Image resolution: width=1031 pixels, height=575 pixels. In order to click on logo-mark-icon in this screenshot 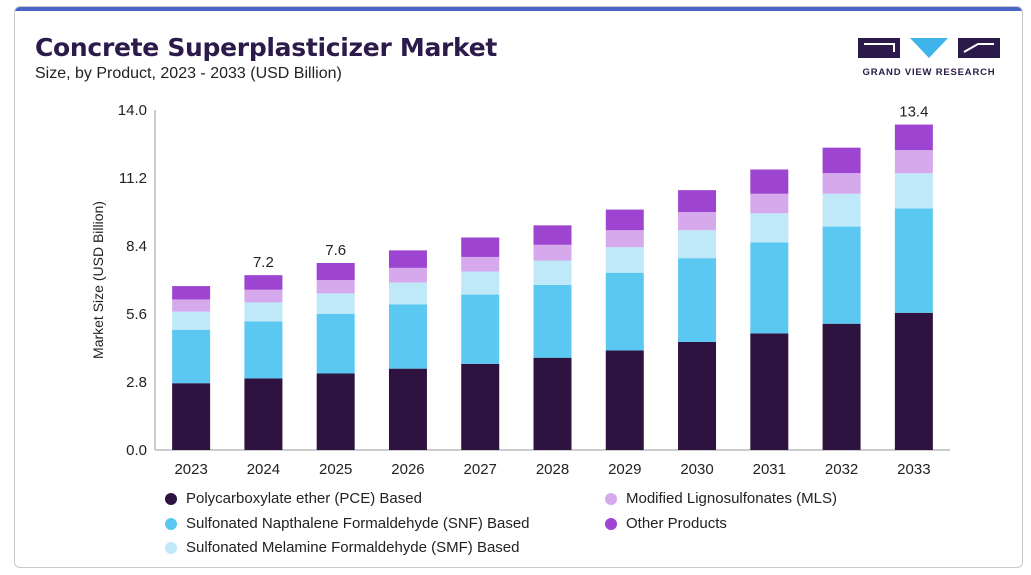, I will do `click(929, 48)`.